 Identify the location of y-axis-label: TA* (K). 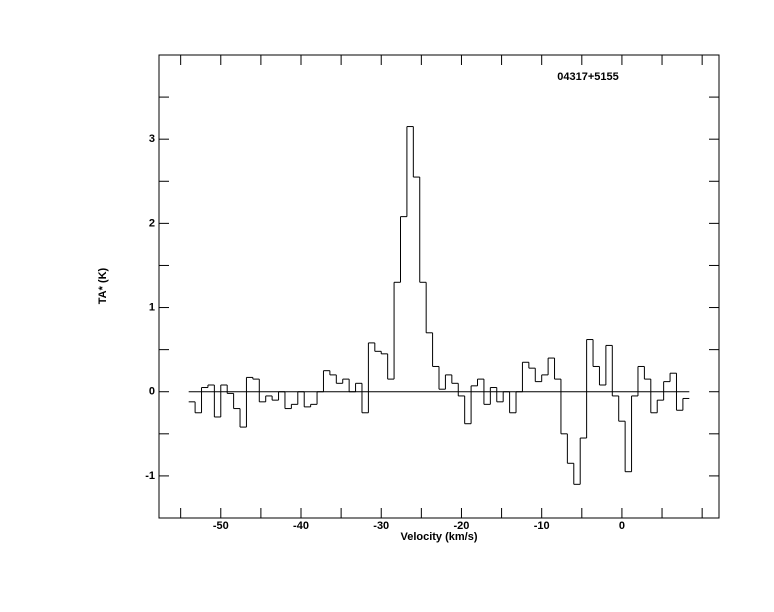
(103, 285).